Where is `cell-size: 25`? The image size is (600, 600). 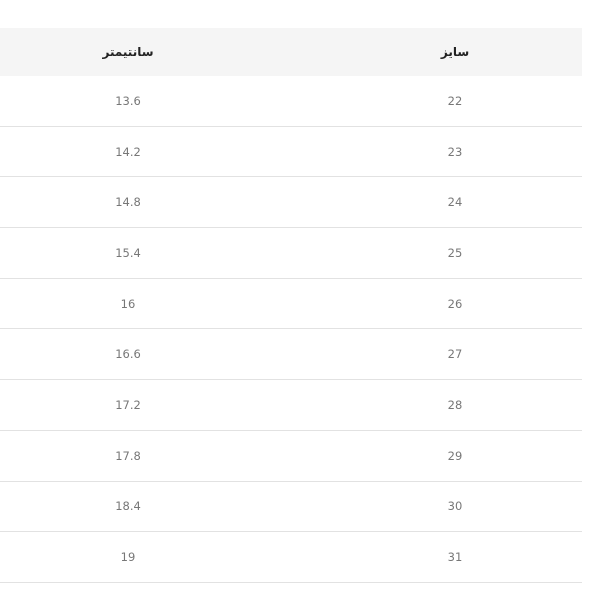
cell-size: 25 is located at coordinates (455, 252).